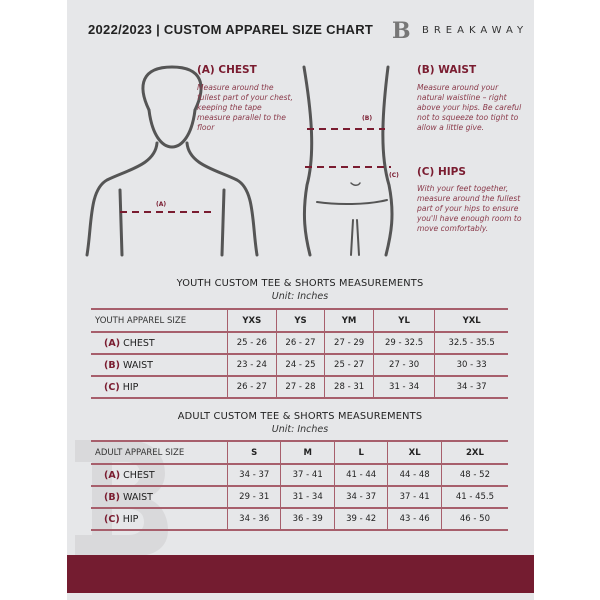 The height and width of the screenshot is (600, 600). Describe the element at coordinates (300, 574) in the screenshot. I see `footer-band` at that location.